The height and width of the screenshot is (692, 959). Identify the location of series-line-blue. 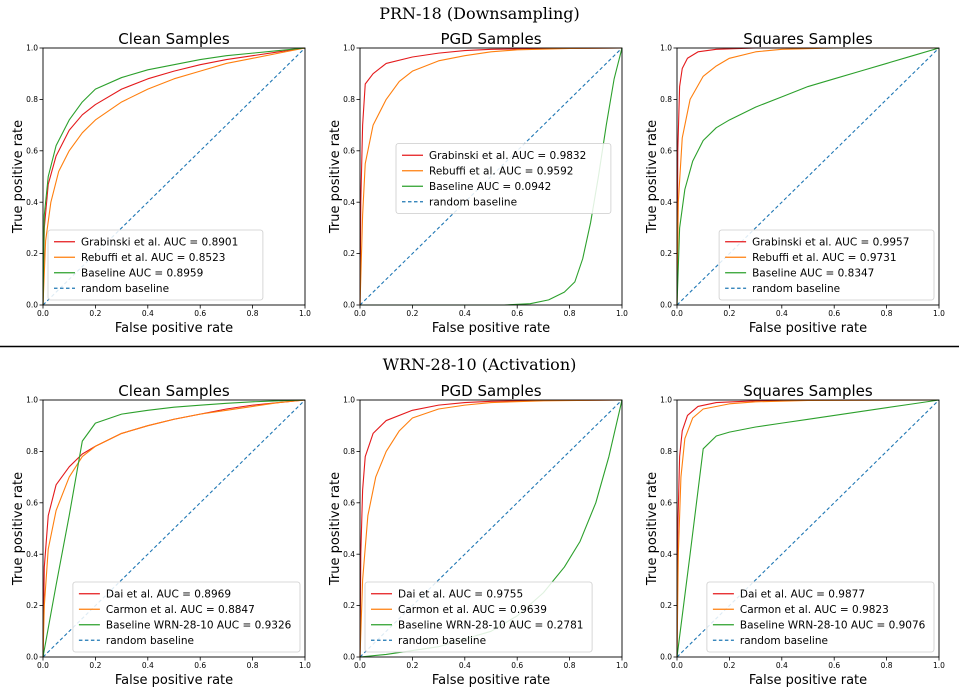
(491, 176).